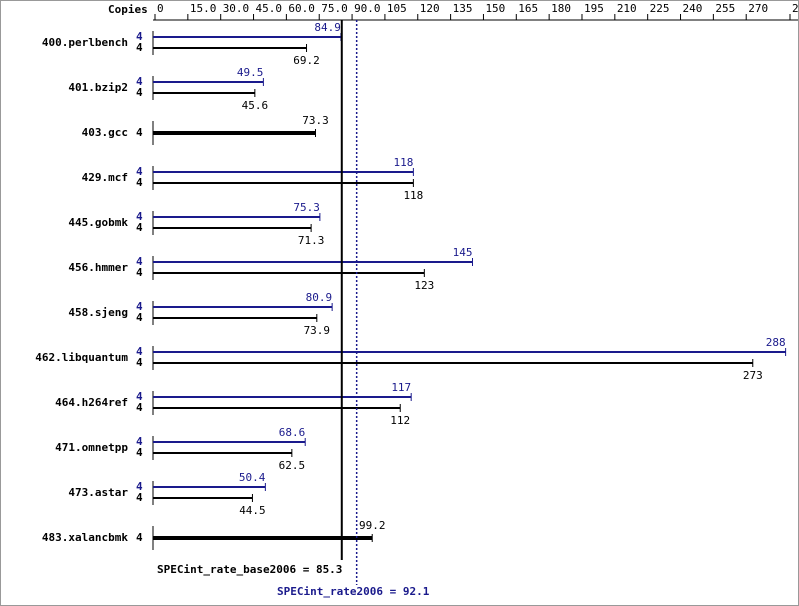 This screenshot has height=606, width=799. Describe the element at coordinates (98, 87) in the screenshot. I see `category-label: 401.bzip2` at that location.